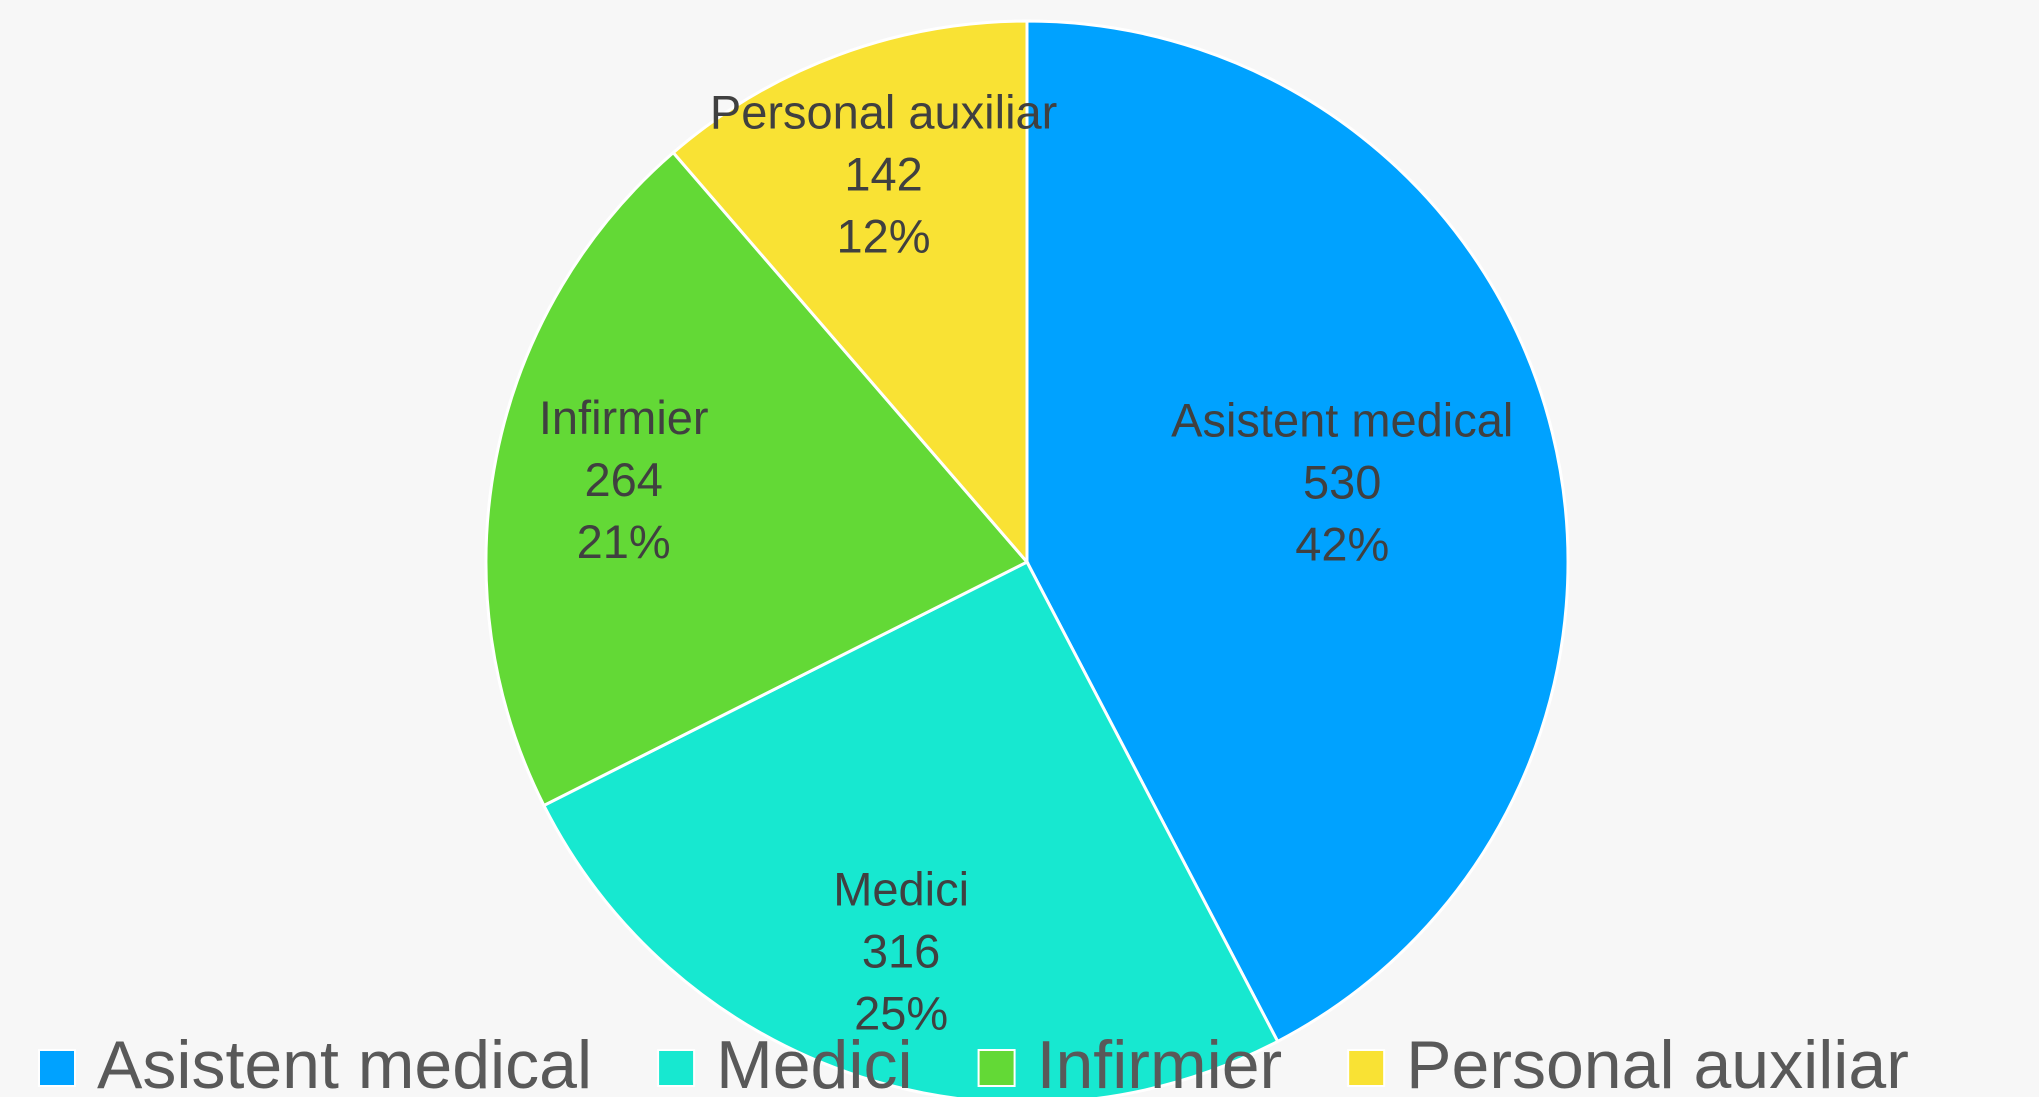 The width and height of the screenshot is (2039, 1097). I want to click on legend-label: Asistent medical, so click(344, 1062).